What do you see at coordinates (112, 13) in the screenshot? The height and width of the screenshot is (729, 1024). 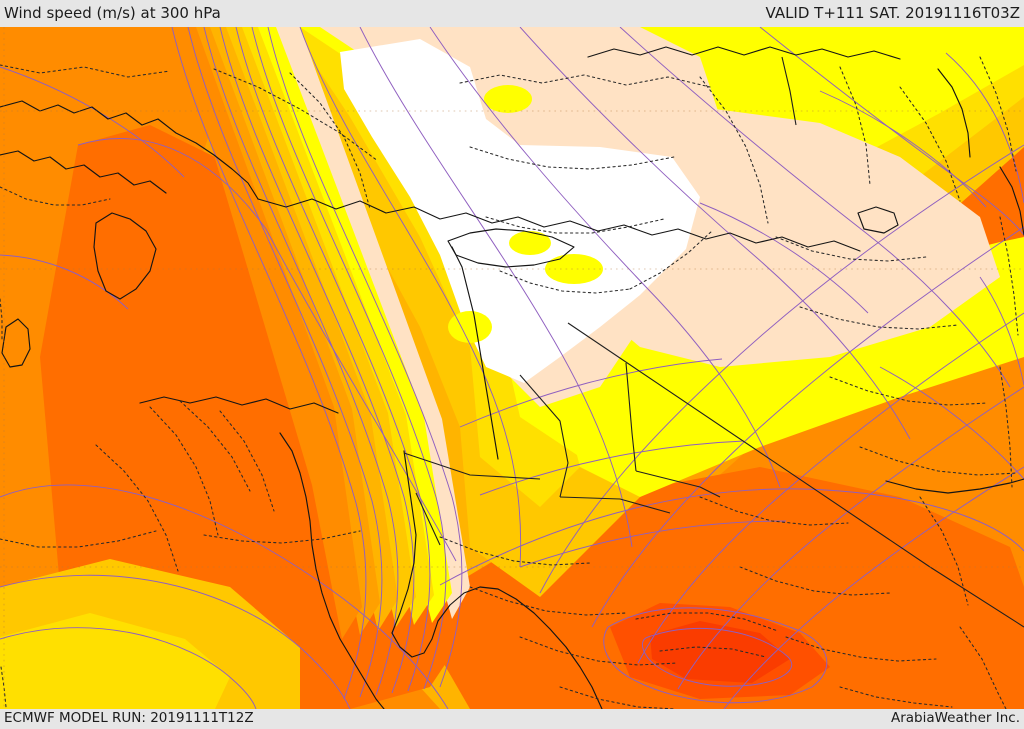 I see `page-title: Wind speed (m/s) at 300 hPa` at bounding box center [112, 13].